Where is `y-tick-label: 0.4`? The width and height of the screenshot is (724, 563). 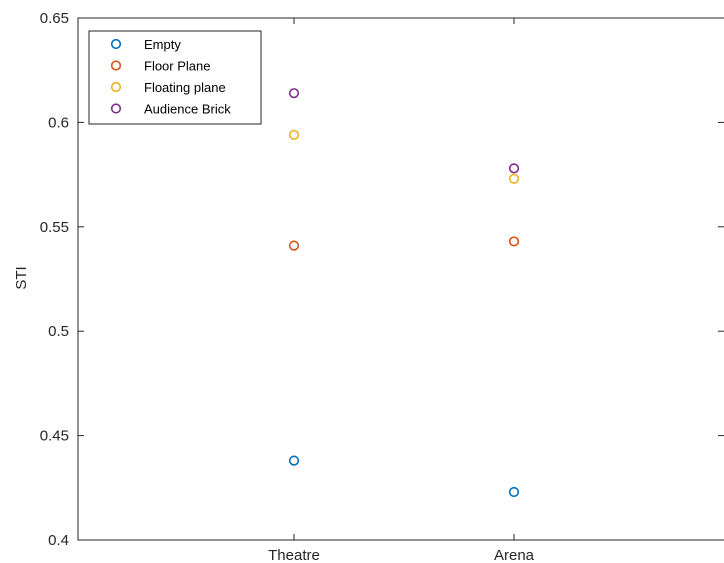 y-tick-label: 0.4 is located at coordinates (58, 540).